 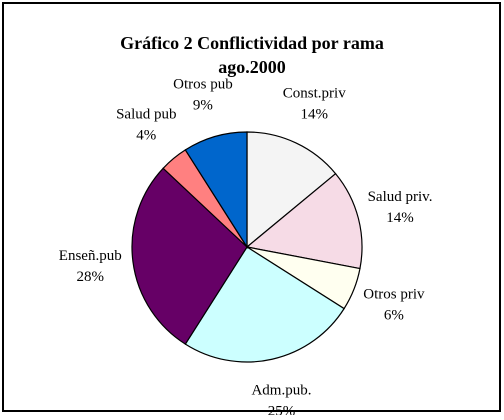 I want to click on value-label: 4%, so click(x=146, y=136).